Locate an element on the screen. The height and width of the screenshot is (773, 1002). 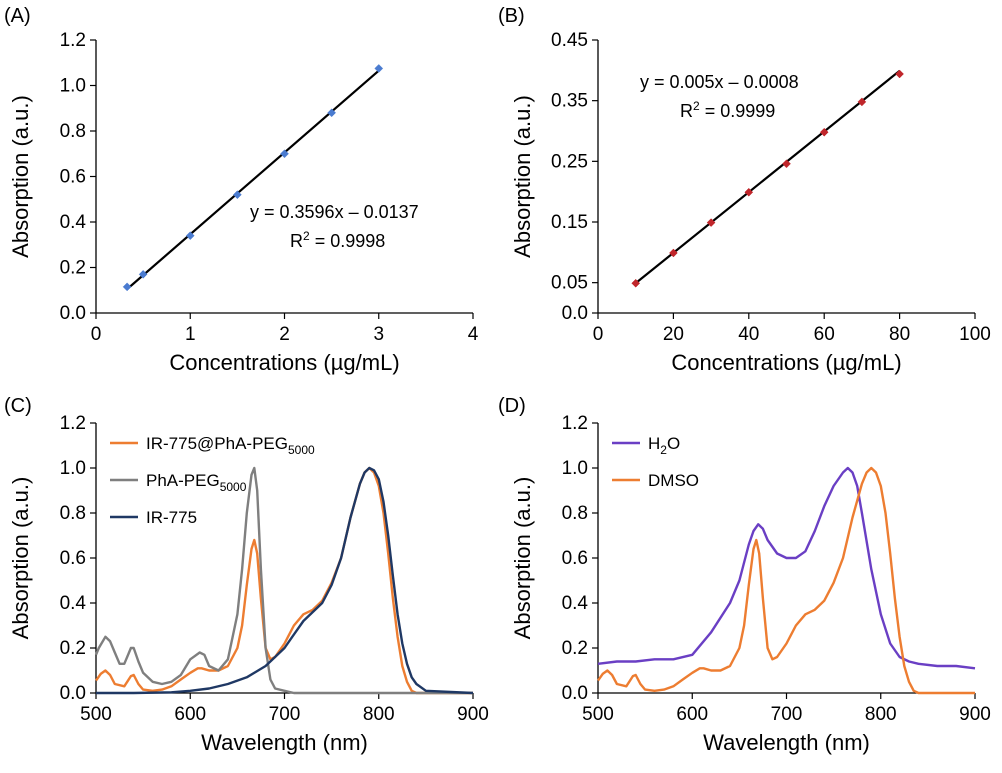
y-tick-label: 0.05 is located at coordinates (569, 283).